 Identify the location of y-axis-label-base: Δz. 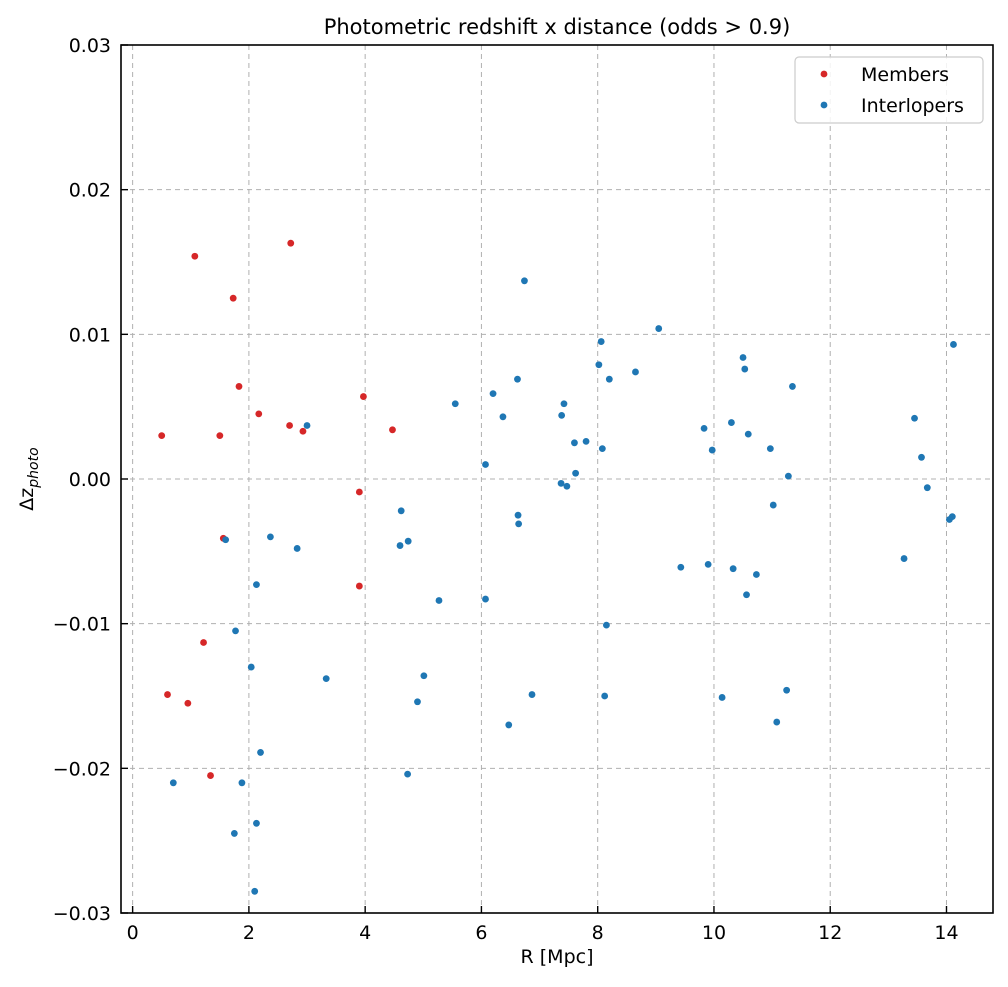
(27, 499).